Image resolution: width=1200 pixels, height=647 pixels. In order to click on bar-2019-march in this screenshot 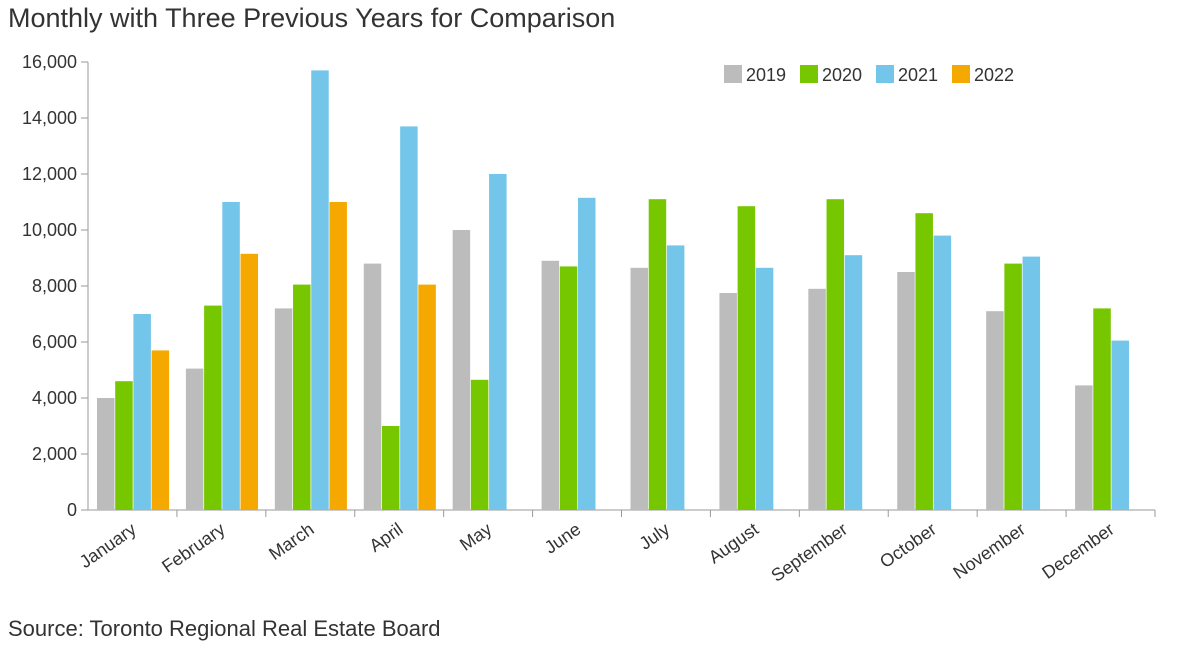, I will do `click(283, 409)`.